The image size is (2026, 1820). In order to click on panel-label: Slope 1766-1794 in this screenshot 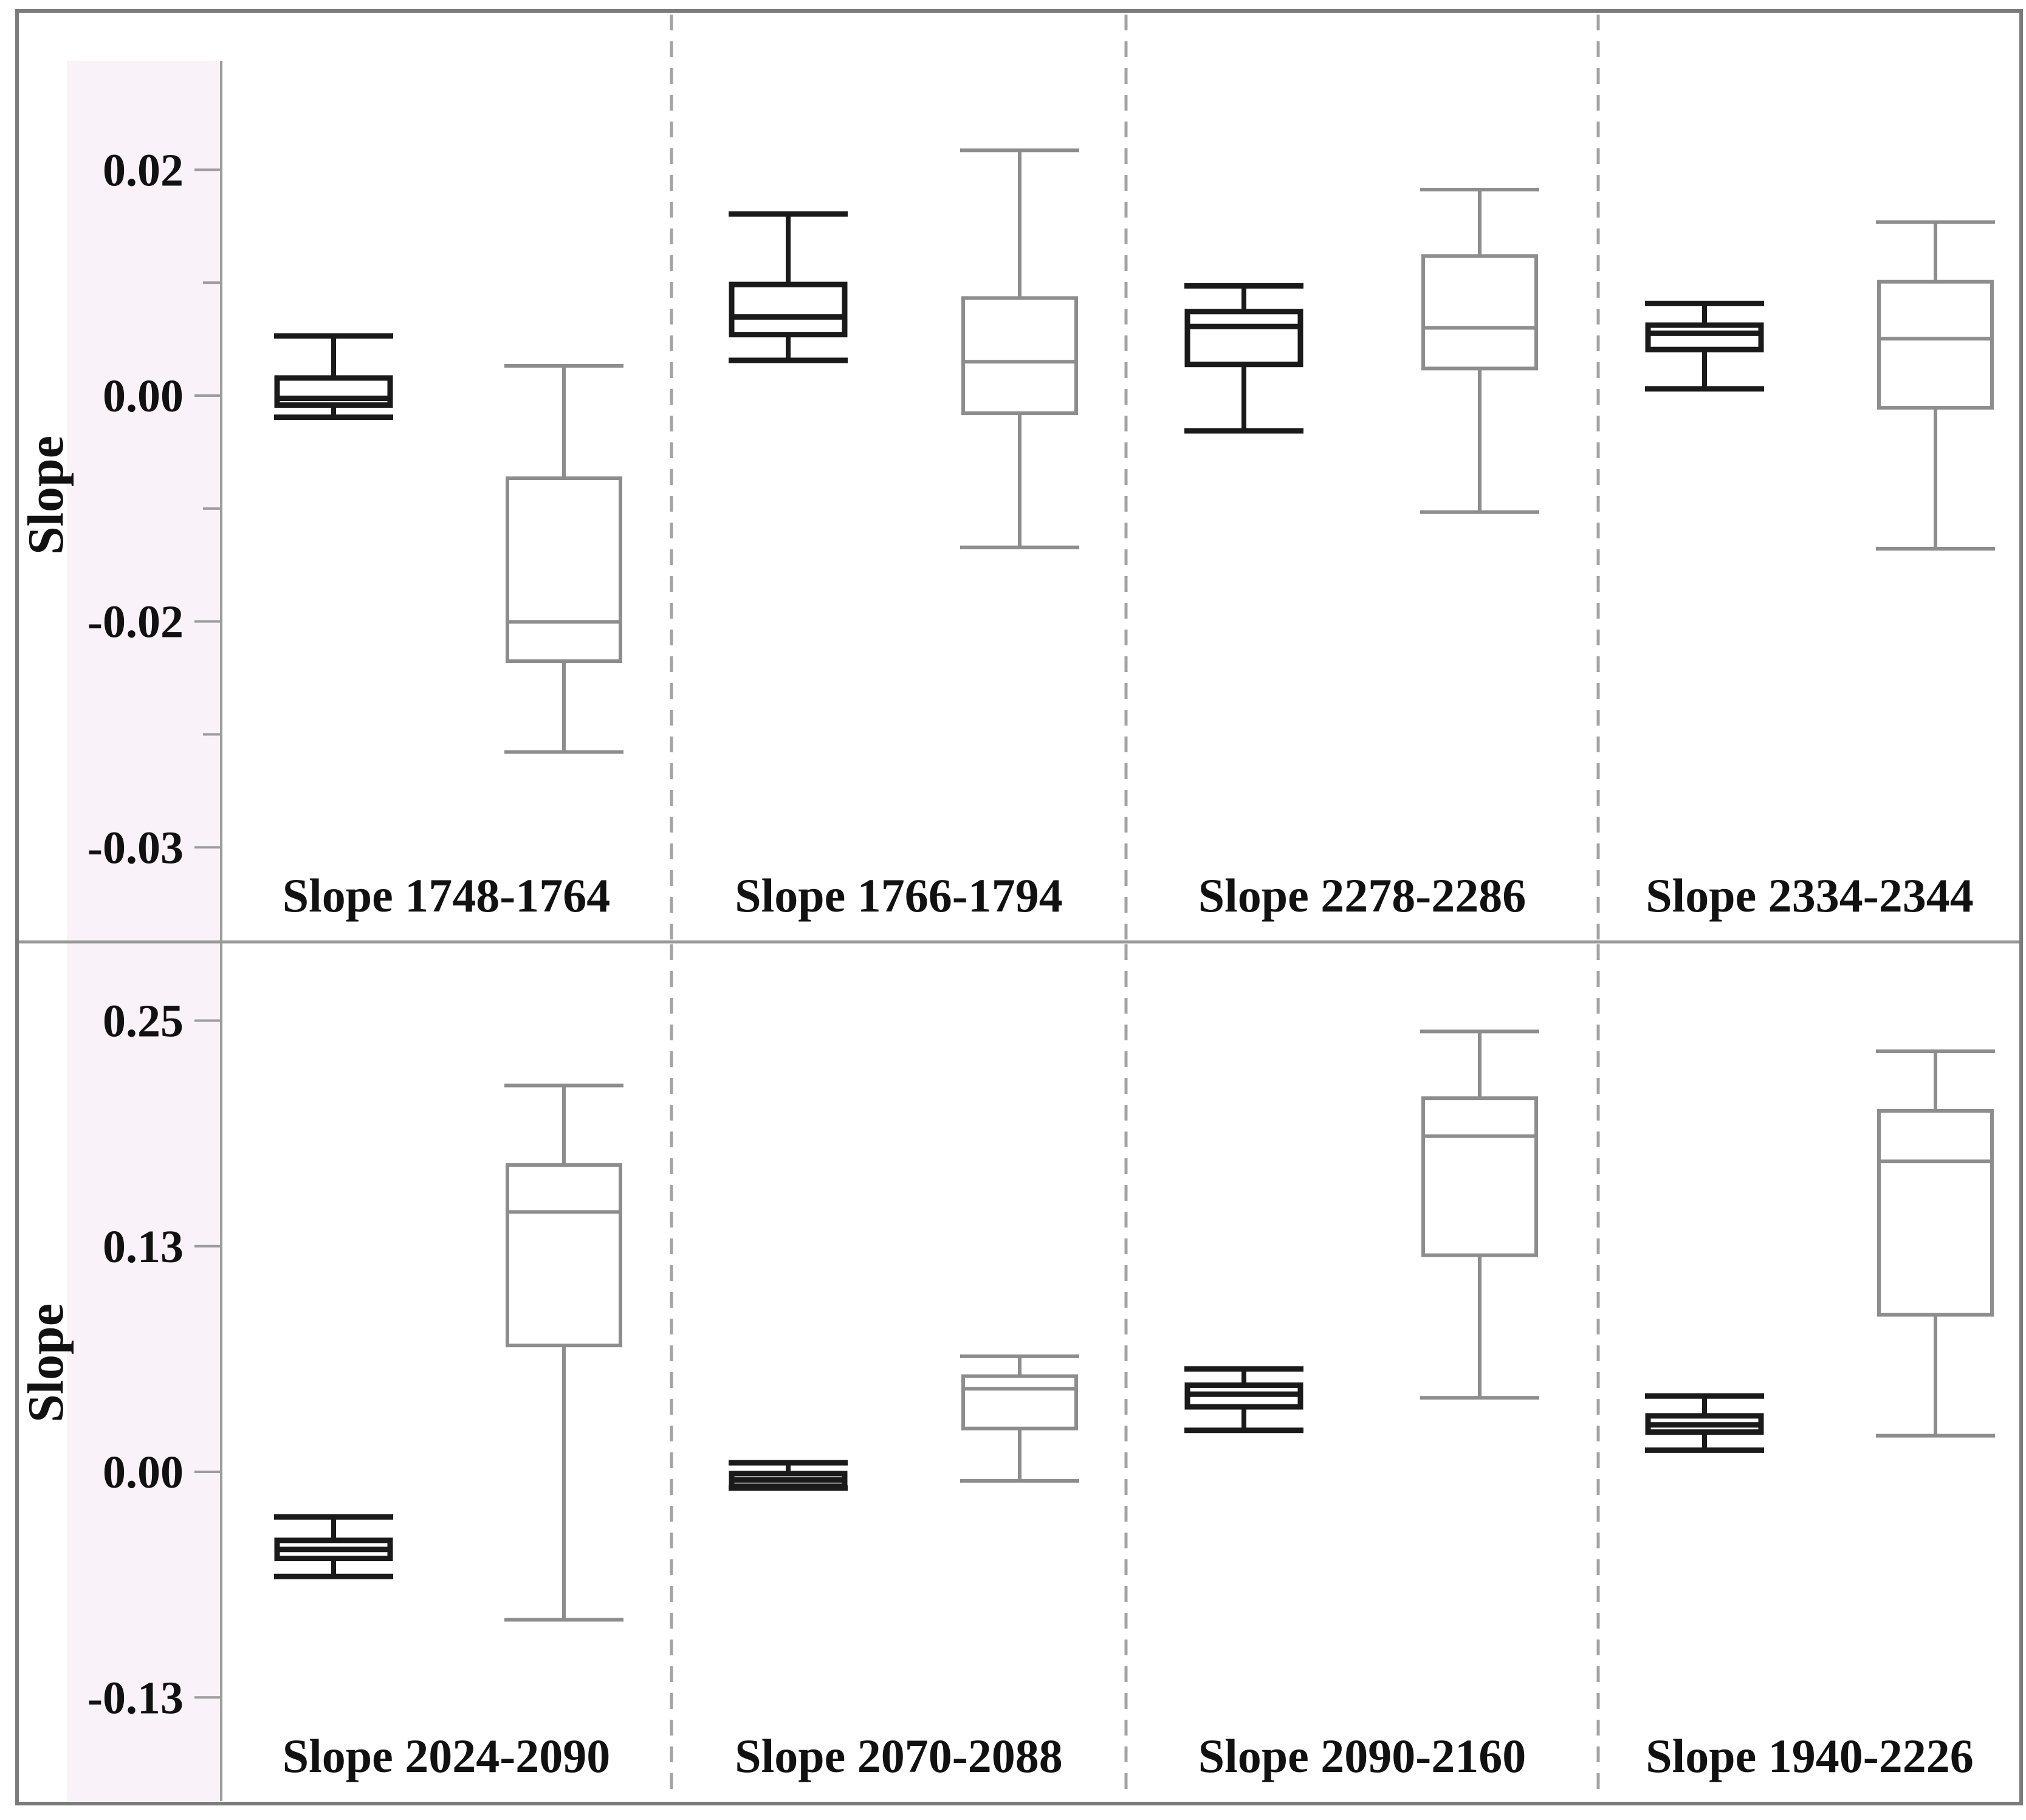, I will do `click(899, 895)`.